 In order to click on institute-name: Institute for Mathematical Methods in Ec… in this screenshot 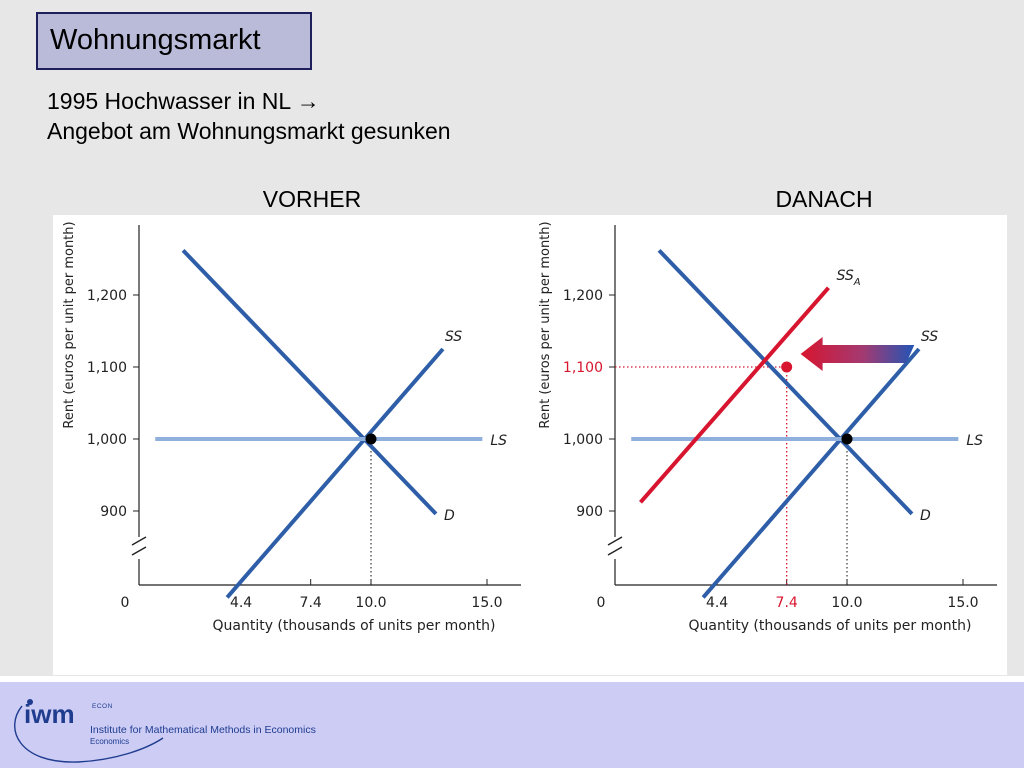, I will do `click(203, 730)`.